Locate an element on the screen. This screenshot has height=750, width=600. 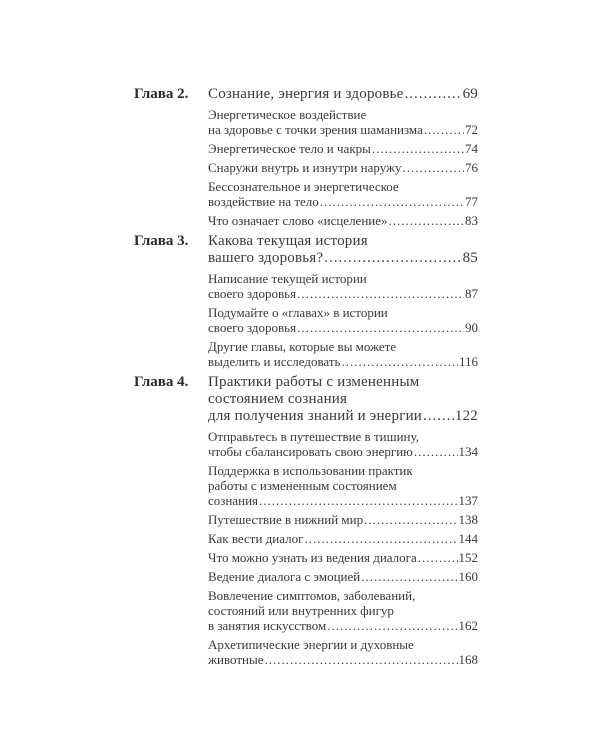
entry-last-line: воздействие на тело 77 is located at coordinates (343, 201).